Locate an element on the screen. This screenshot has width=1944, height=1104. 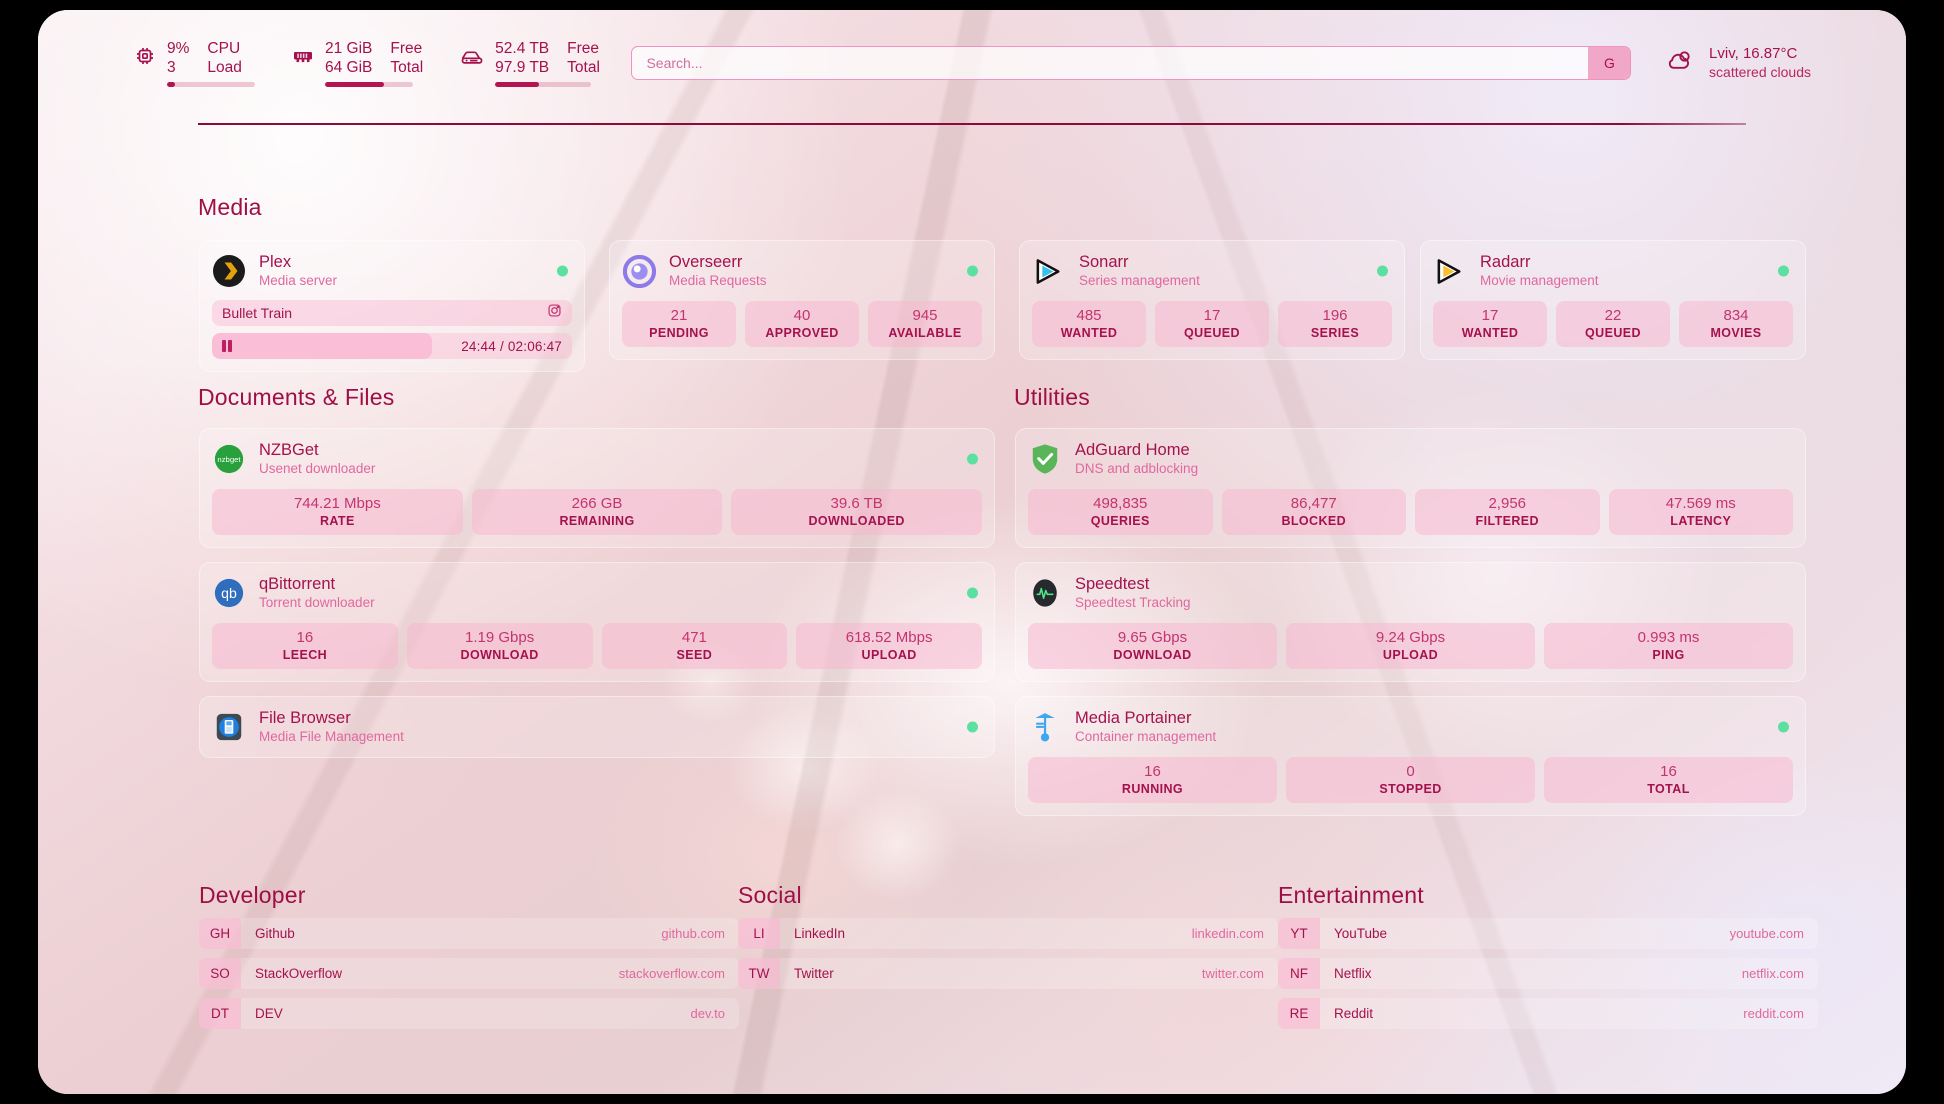
tile-value: 266 GB is located at coordinates (597, 503).